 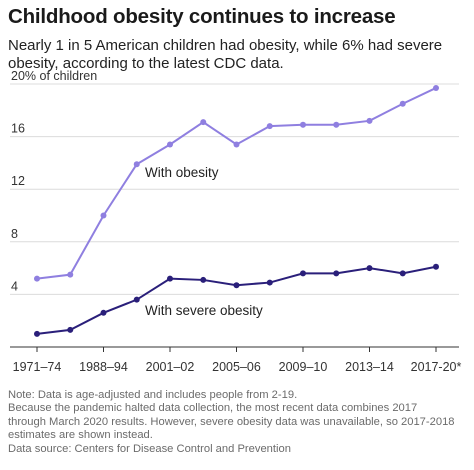 What do you see at coordinates (80, 435) in the screenshot?
I see `note-line-4: estimates are shown instead.` at bounding box center [80, 435].